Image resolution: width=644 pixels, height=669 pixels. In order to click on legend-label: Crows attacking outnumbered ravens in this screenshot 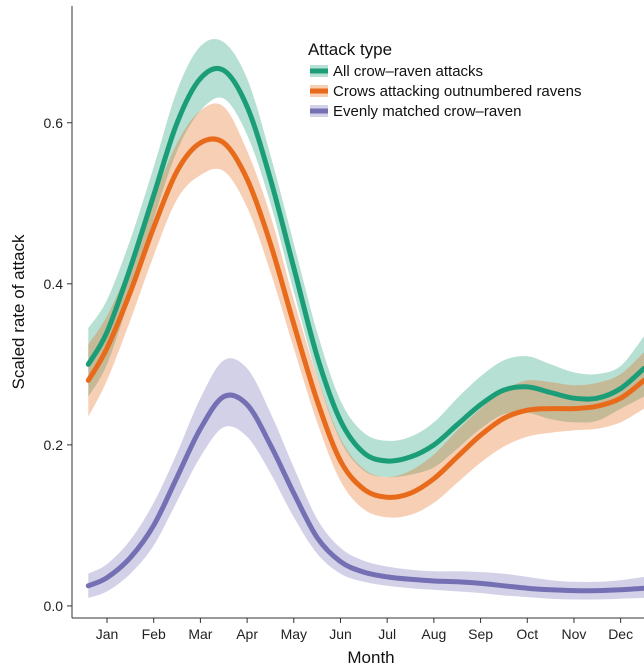, I will do `click(457, 91)`.